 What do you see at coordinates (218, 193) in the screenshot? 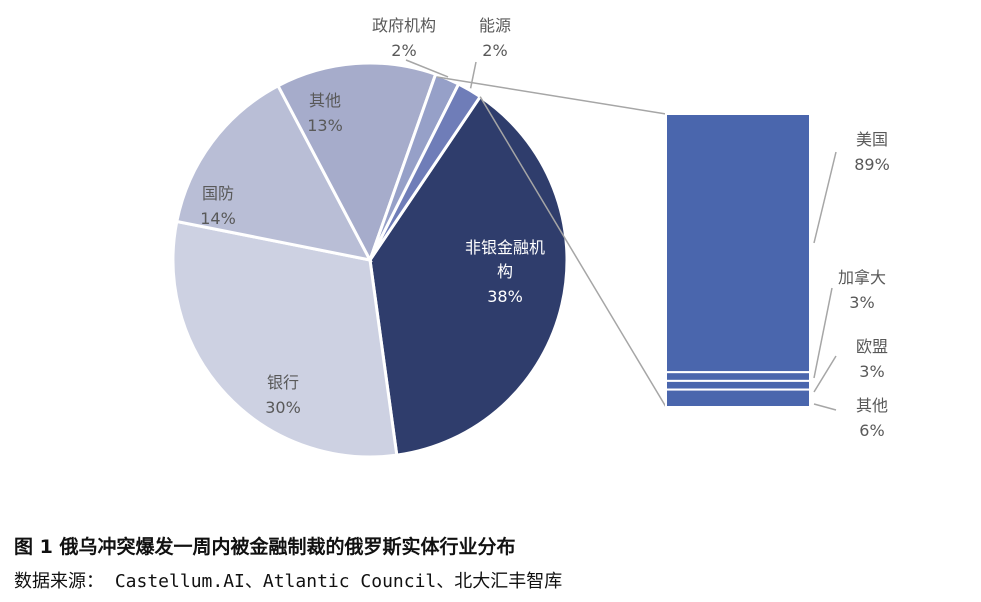
I see `pie-slice-label: 国防` at bounding box center [218, 193].